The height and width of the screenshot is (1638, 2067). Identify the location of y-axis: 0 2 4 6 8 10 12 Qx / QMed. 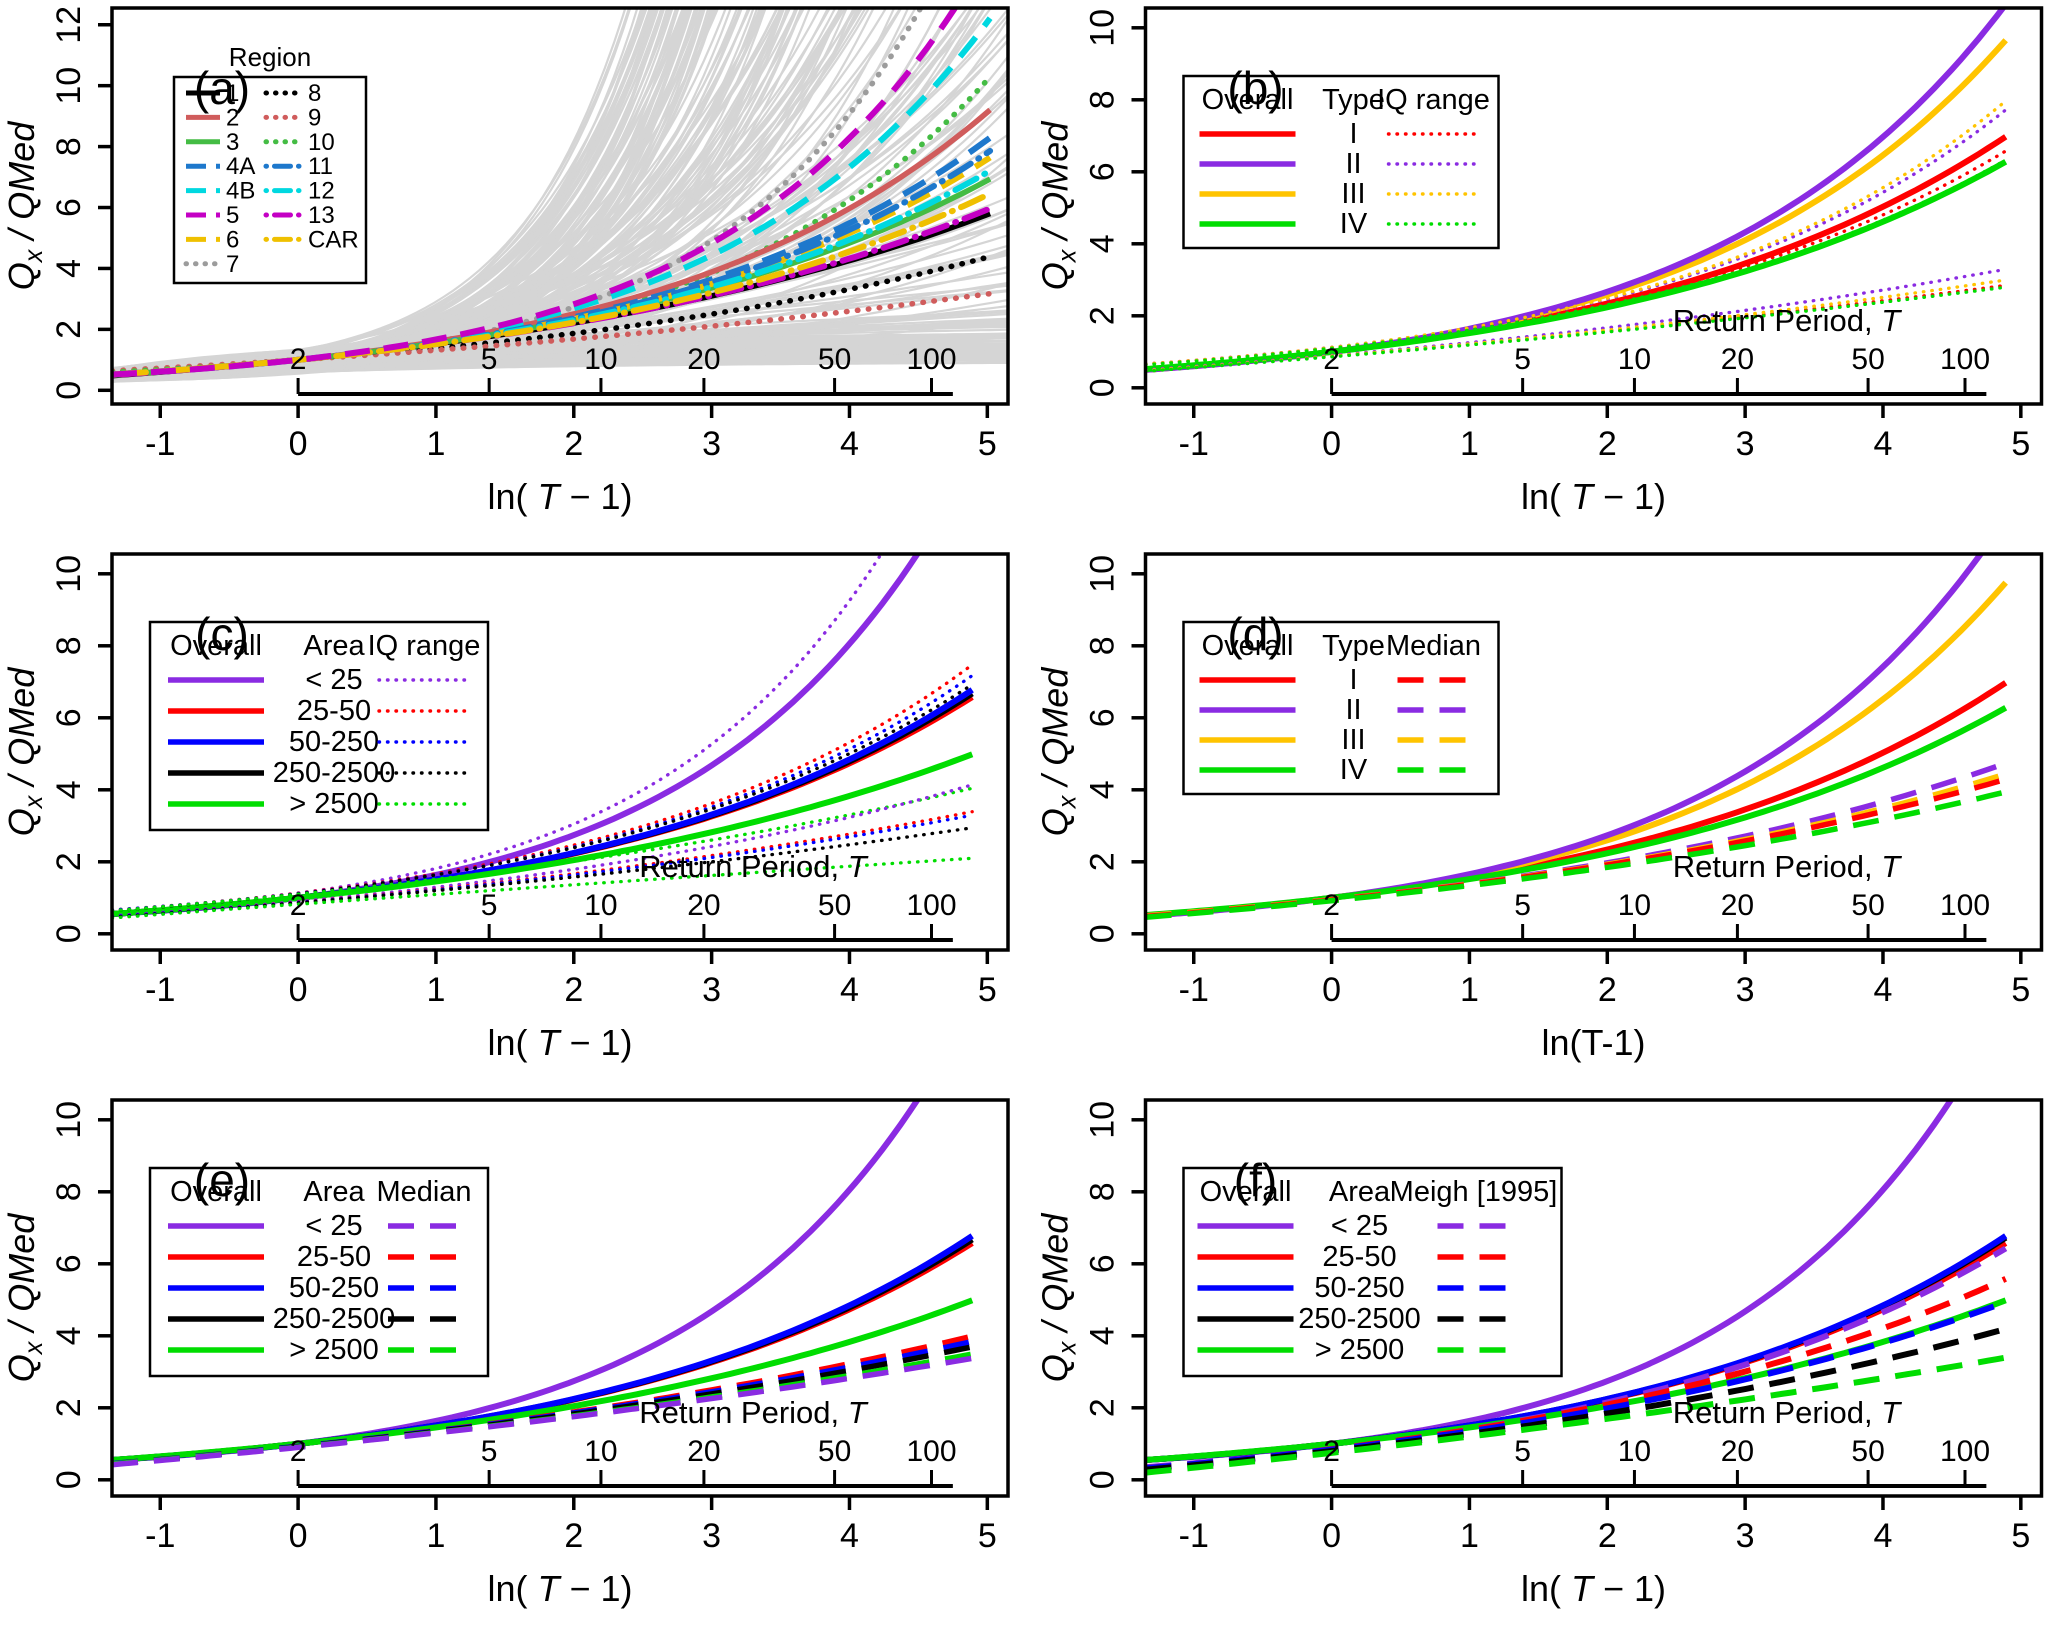
(56, 203).